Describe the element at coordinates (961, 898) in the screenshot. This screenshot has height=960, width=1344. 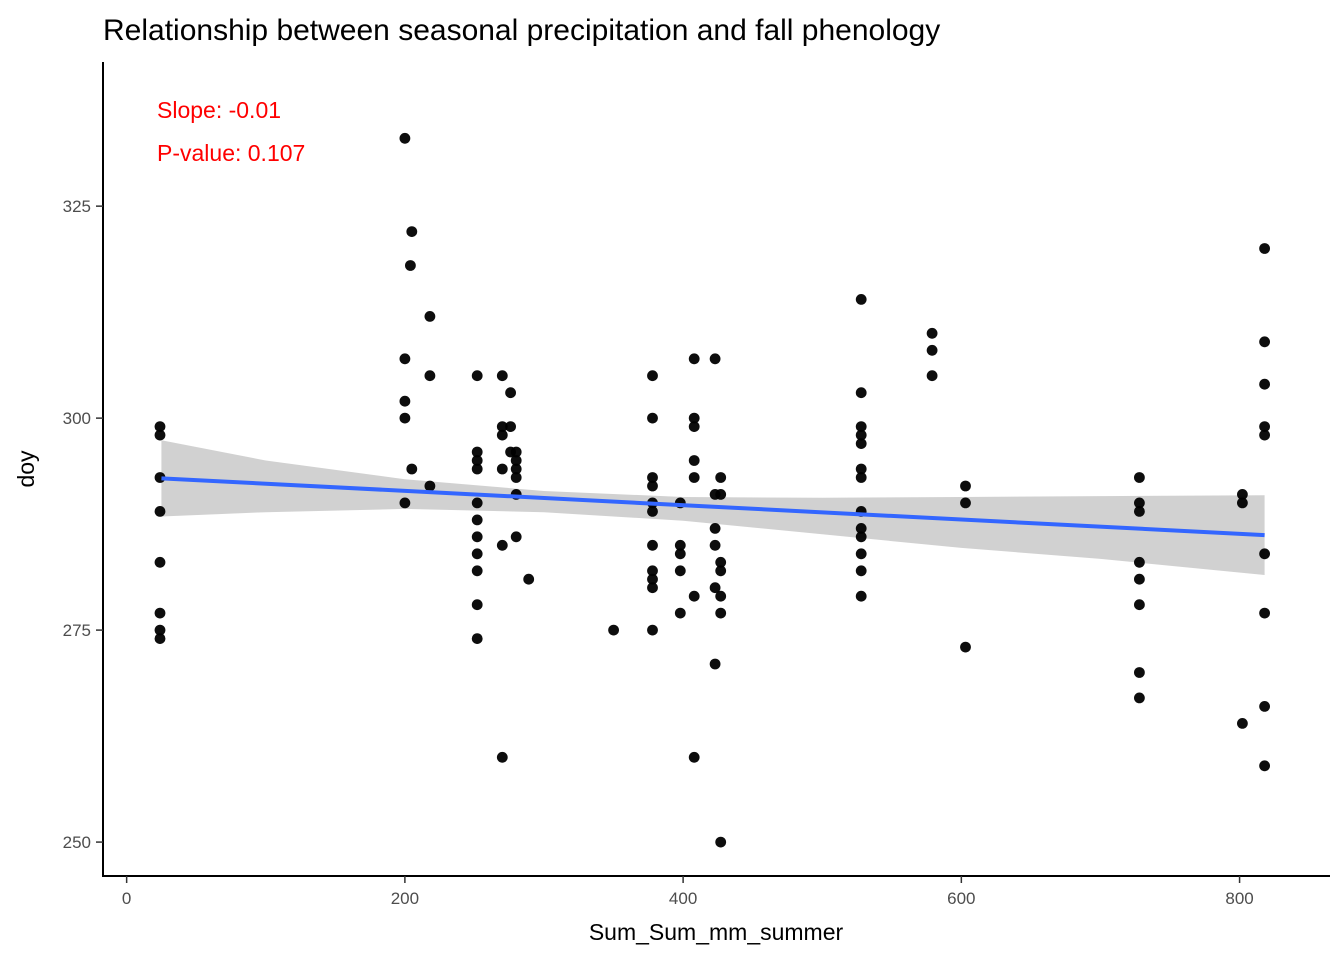
I see `x-tick-label: 600` at that location.